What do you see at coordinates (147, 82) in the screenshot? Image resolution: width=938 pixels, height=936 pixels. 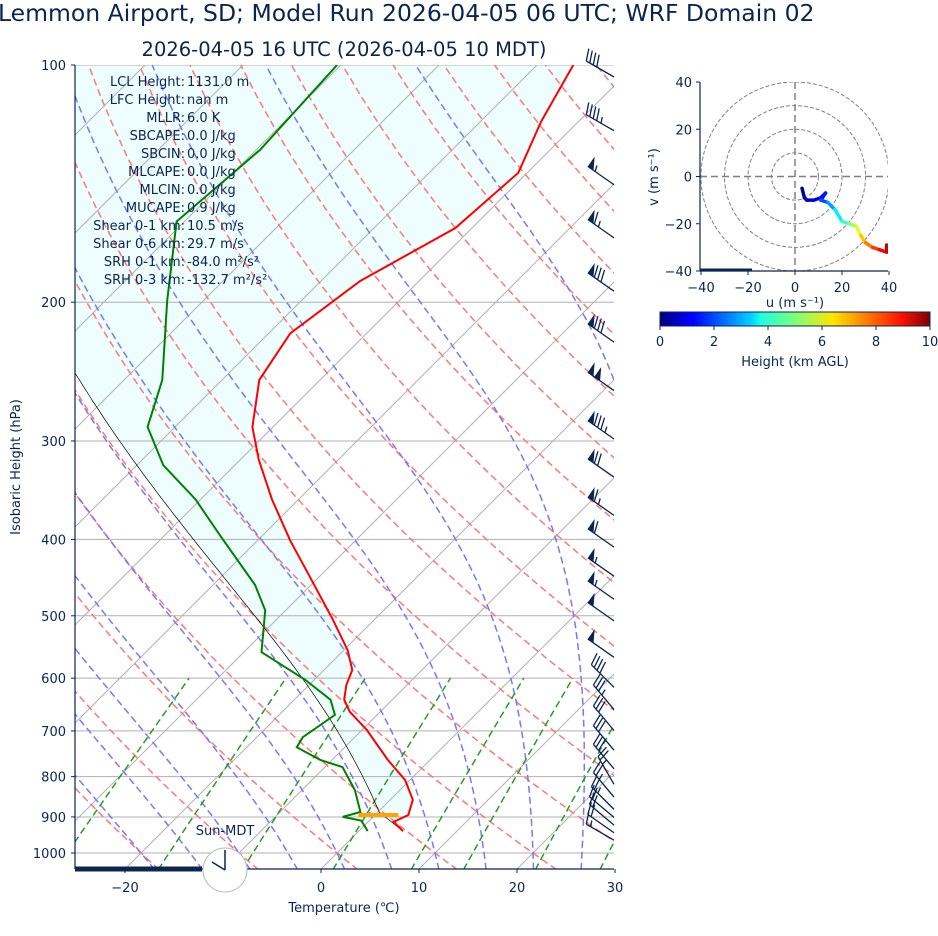 I see `stat-label: LCL Height:` at bounding box center [147, 82].